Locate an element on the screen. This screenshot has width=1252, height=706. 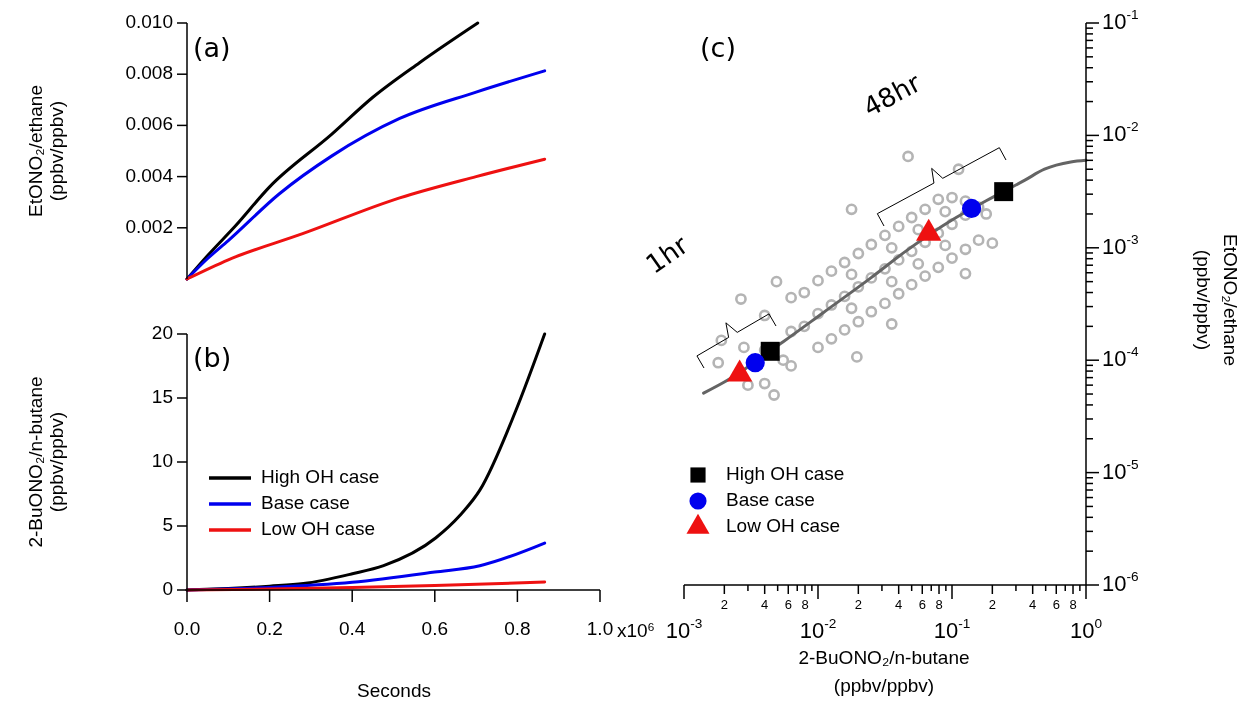
y-tick-label: 10$^{-6}$ is located at coordinates (1120, 582).